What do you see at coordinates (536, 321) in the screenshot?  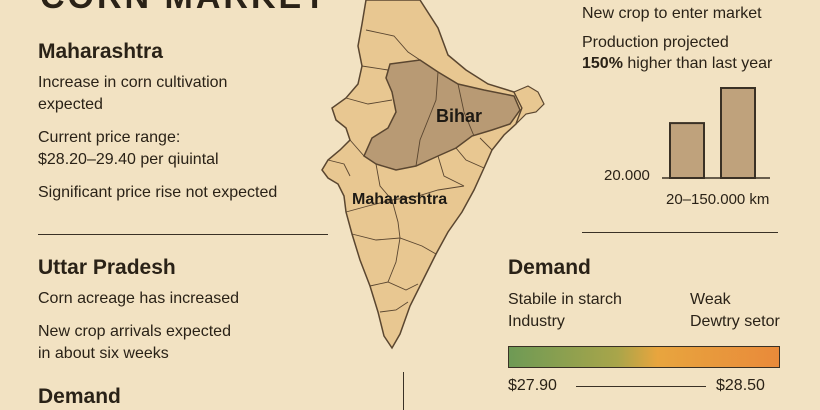 I see `demand-left-label-2: Industry` at bounding box center [536, 321].